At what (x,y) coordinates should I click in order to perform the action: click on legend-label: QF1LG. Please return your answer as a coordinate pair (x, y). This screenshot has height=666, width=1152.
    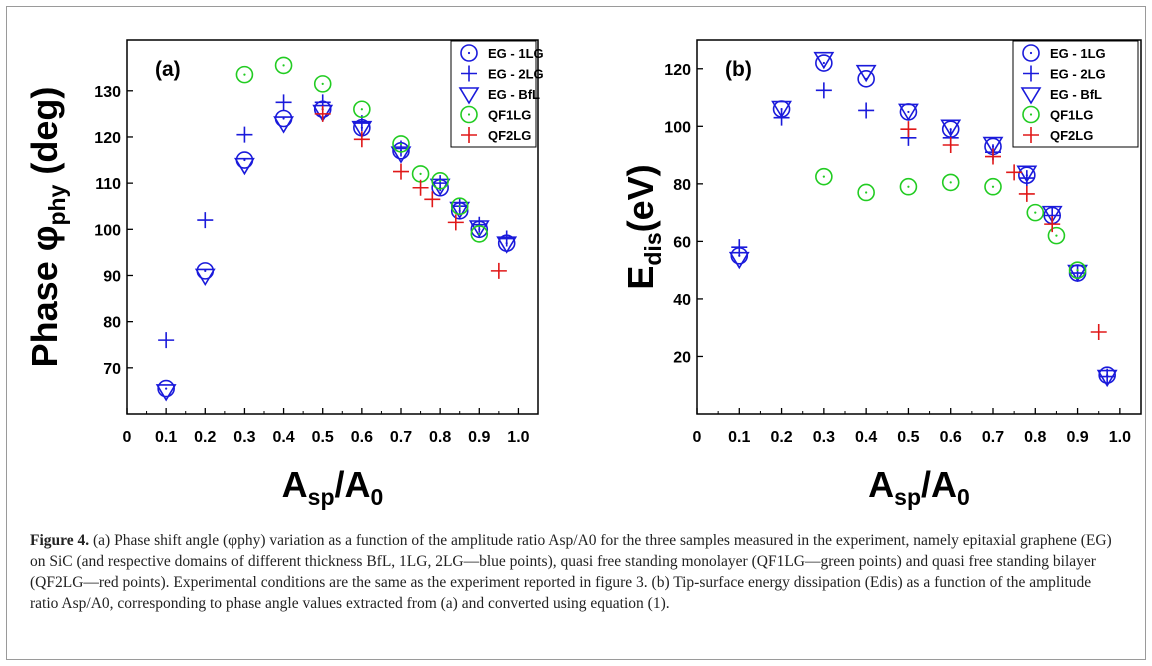
    Looking at the image, I should click on (1071, 115).